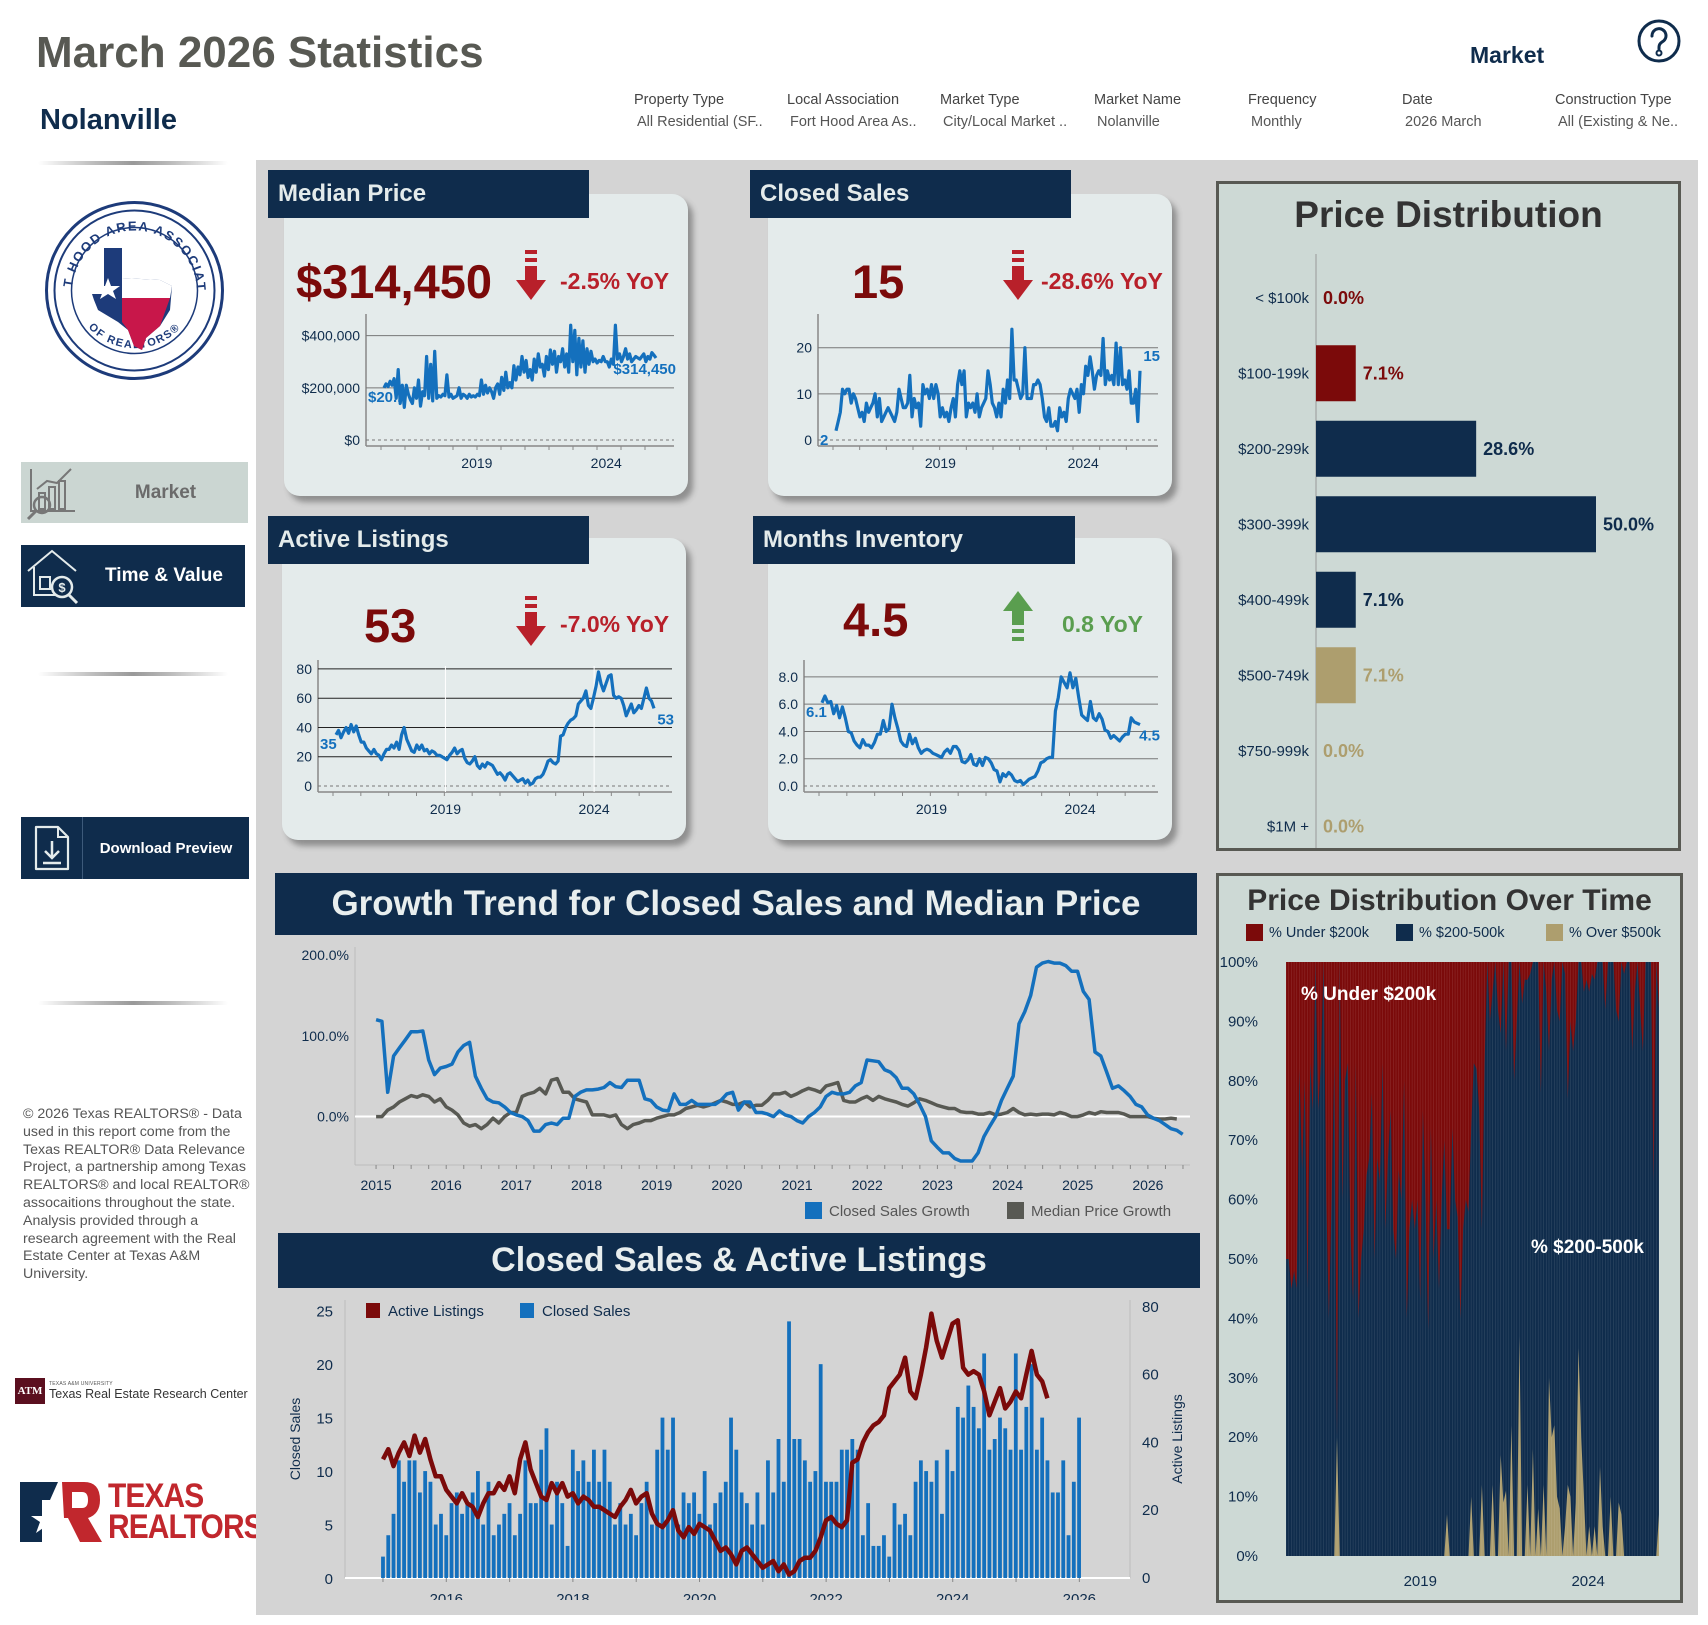 This screenshot has width=1708, height=1625. Describe the element at coordinates (700, 122) in the screenshot. I see `filter-value: All Residential (SF..` at that location.